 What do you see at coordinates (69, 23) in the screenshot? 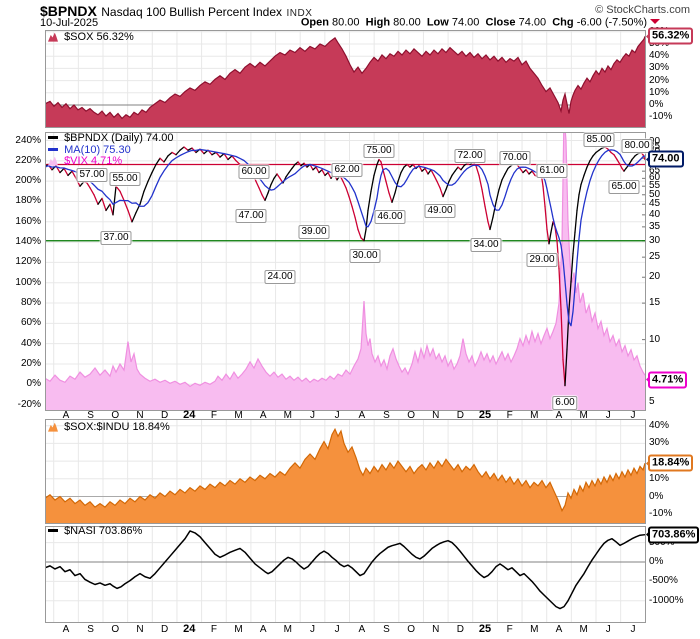
I see `chart-date: 10-Jul-2025` at bounding box center [69, 23].